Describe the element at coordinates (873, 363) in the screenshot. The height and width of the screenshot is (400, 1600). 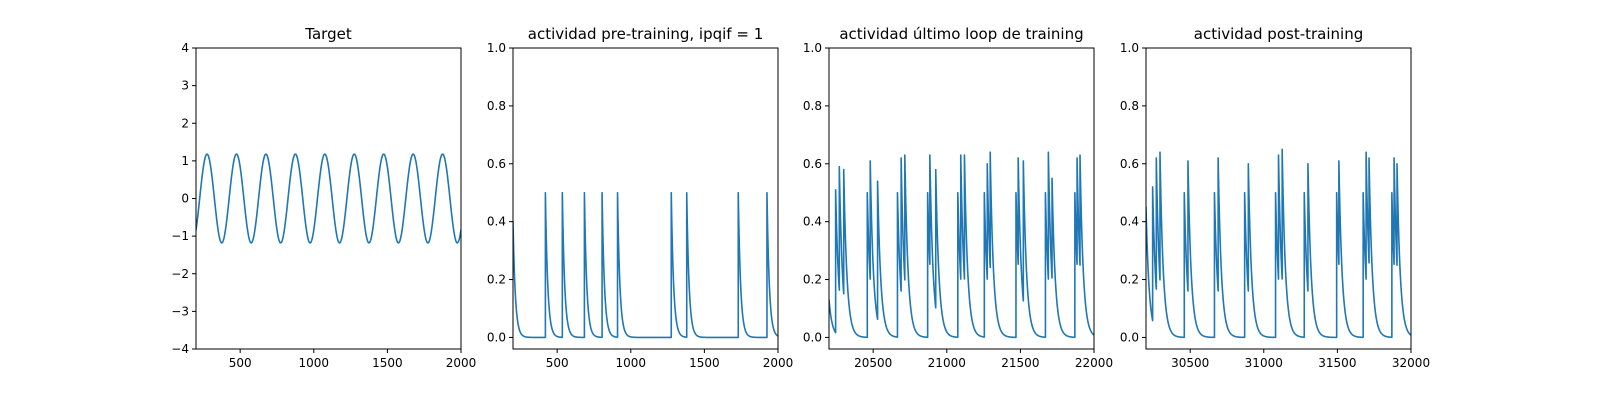
I see `x-tick-label: 20500` at that location.